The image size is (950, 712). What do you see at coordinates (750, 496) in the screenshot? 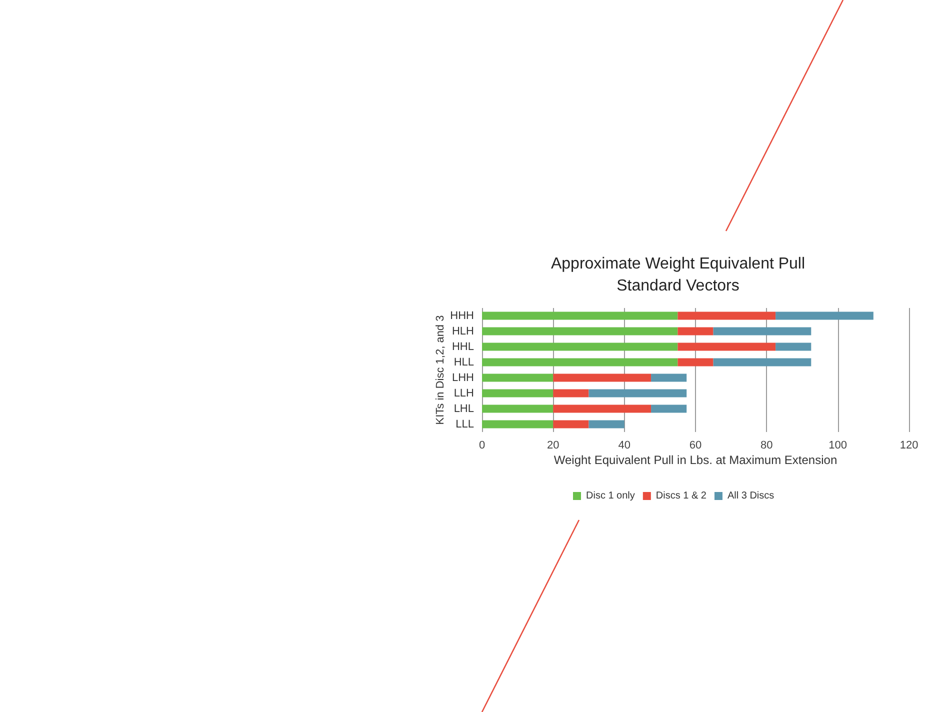
I see `legend-label: All 3 Discs` at bounding box center [750, 496].